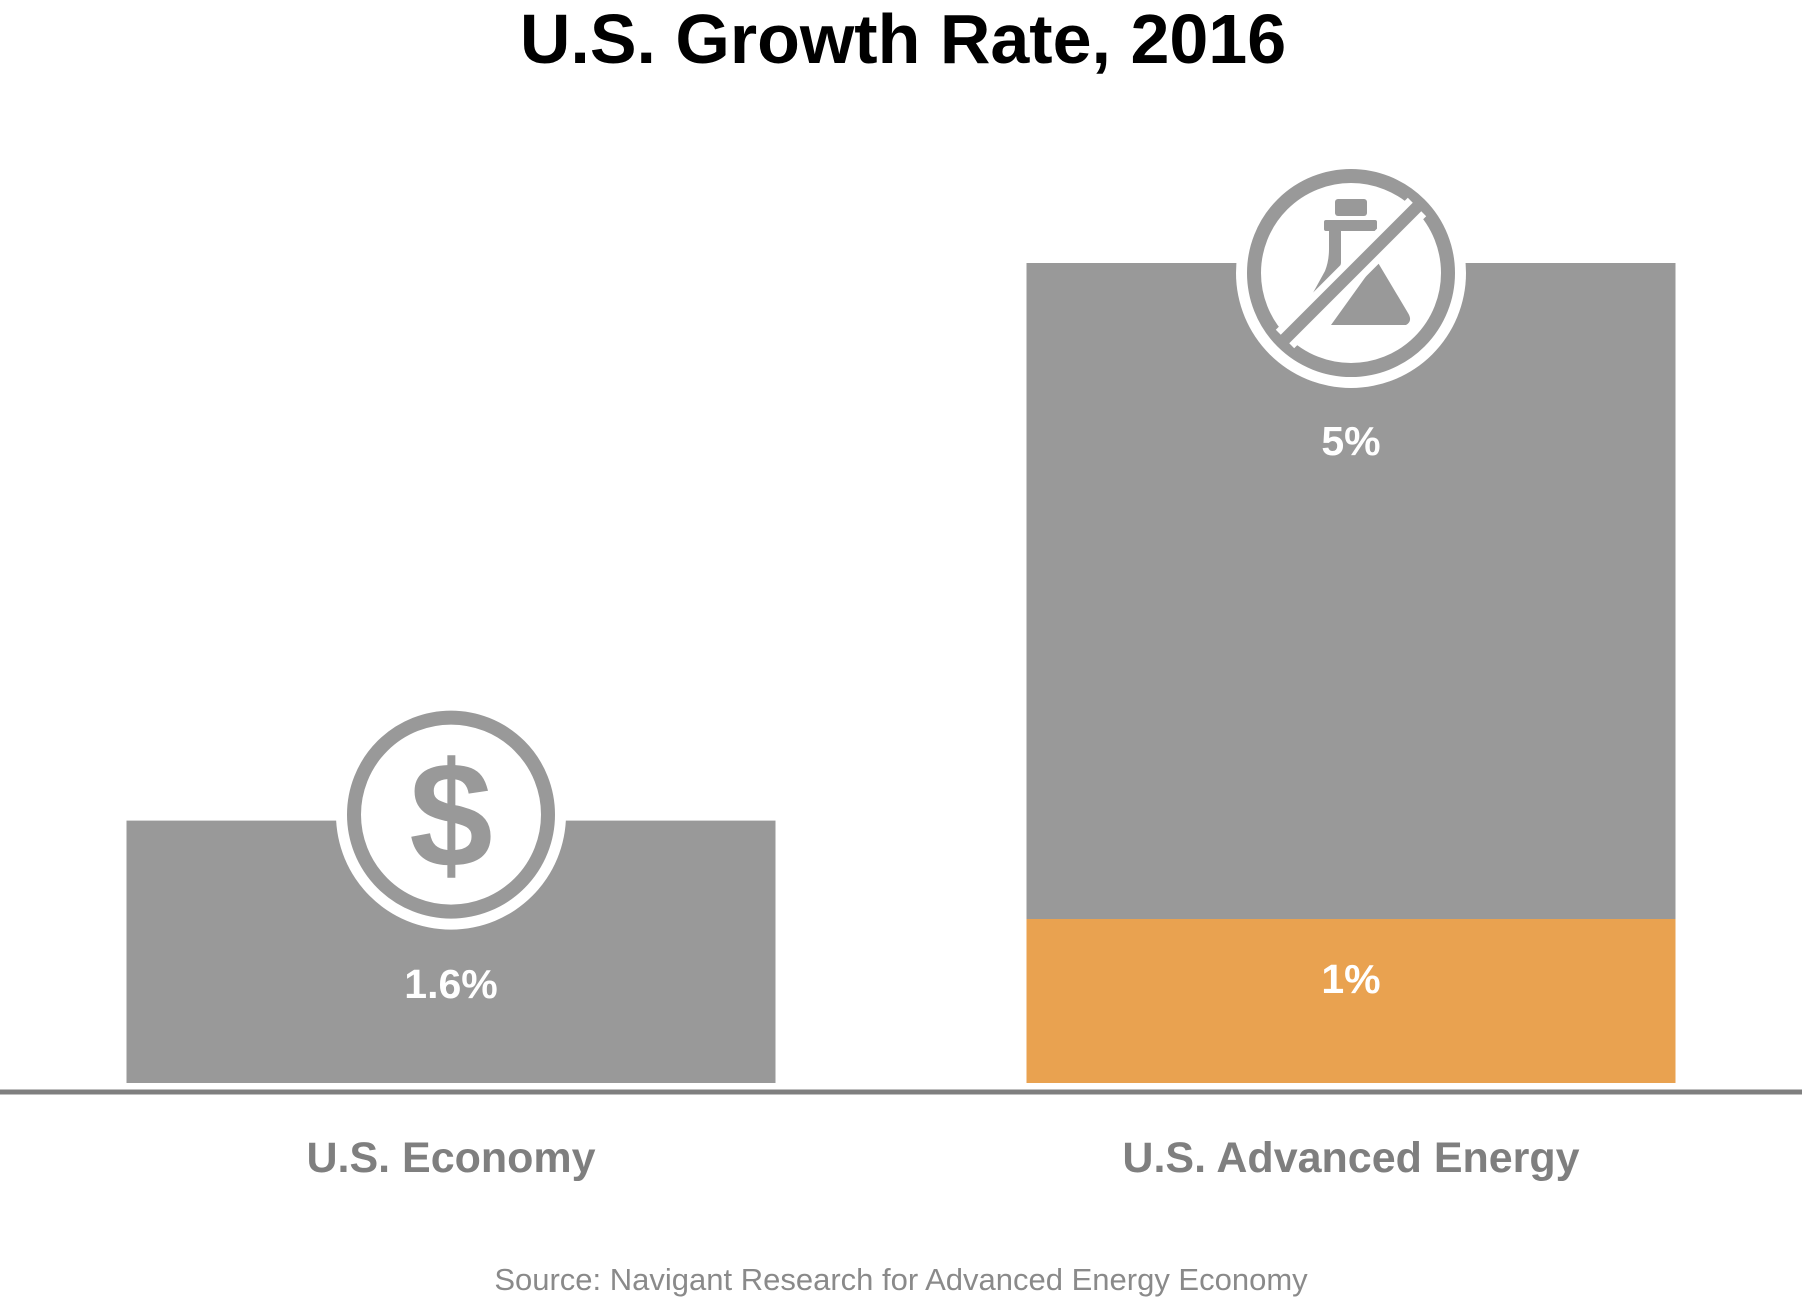  Describe the element at coordinates (1322, 271) in the screenshot. I see `flask-neck` at that location.